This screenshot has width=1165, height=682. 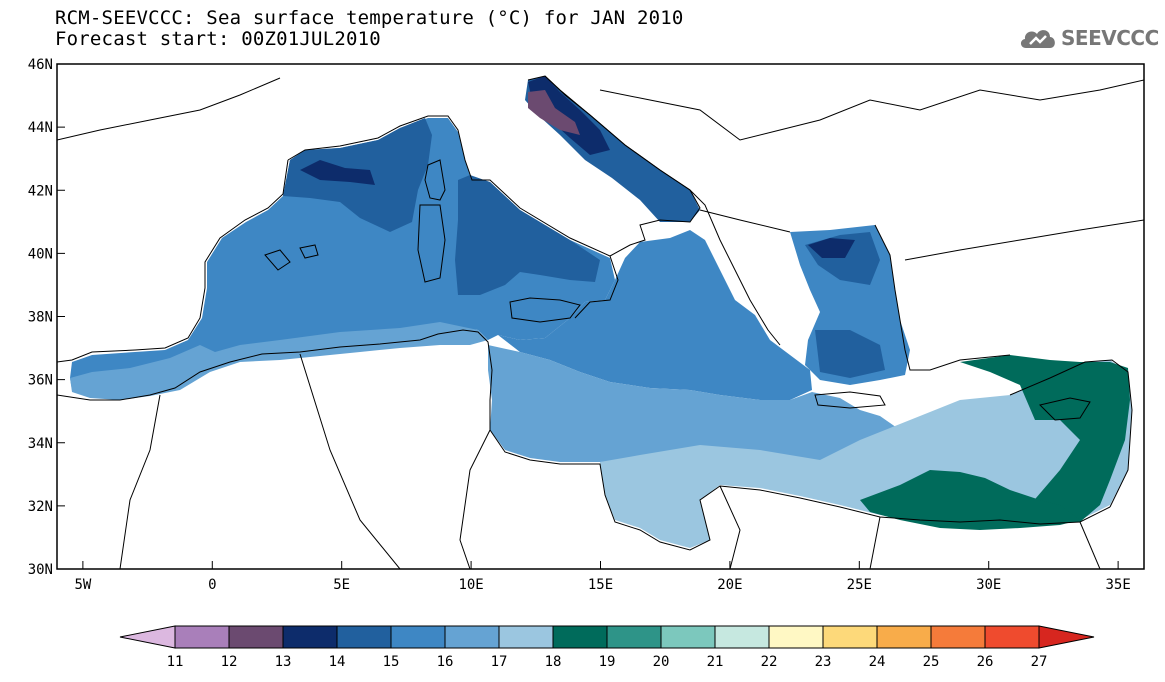 What do you see at coordinates (1037, 39) in the screenshot?
I see `cloud-icon` at bounding box center [1037, 39].